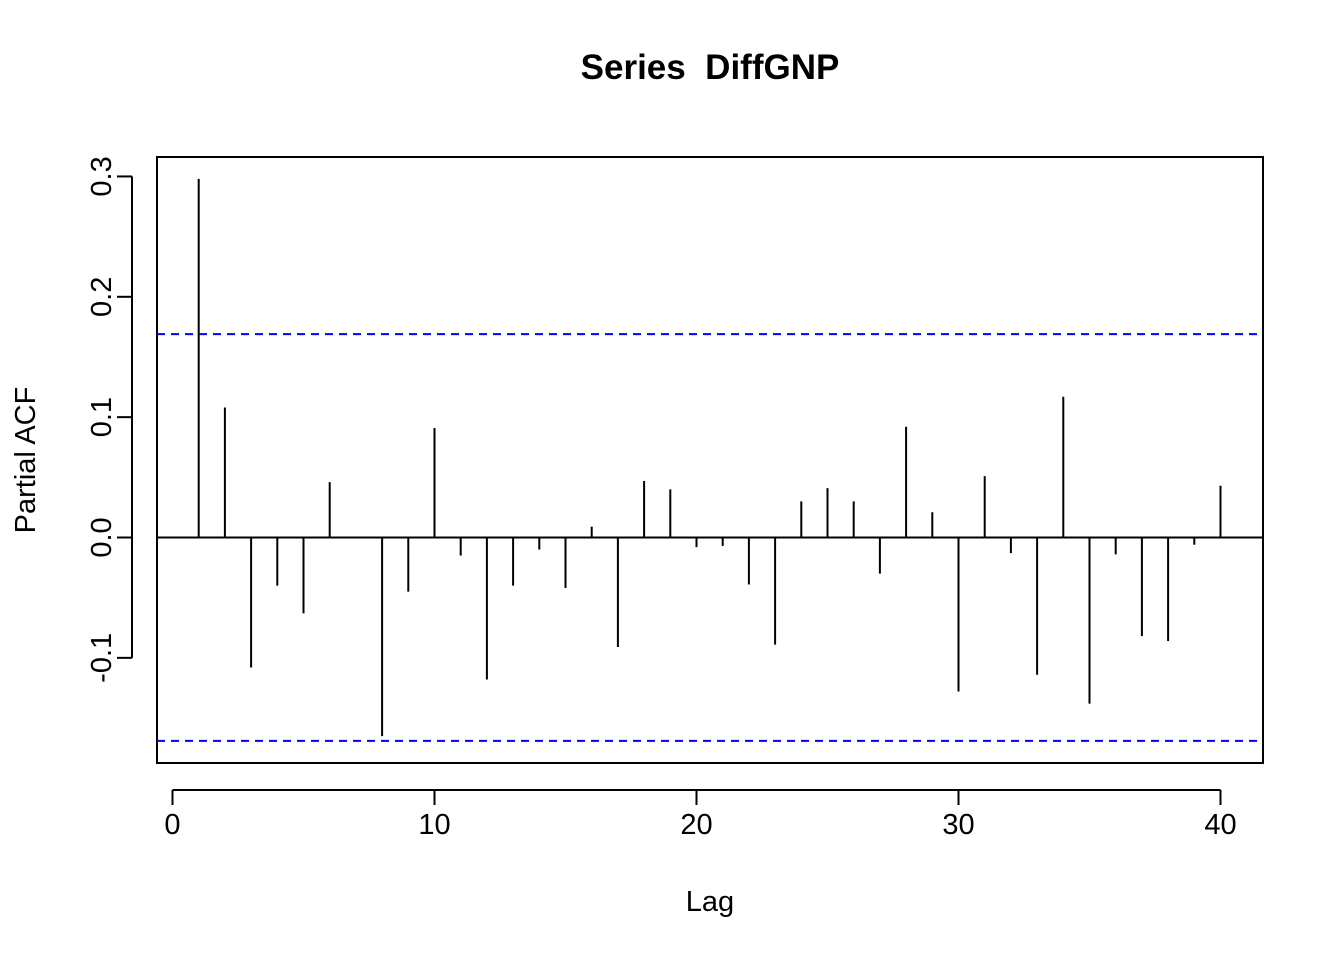 The image size is (1344, 960). I want to click on x-tick-label: 0, so click(172, 825).